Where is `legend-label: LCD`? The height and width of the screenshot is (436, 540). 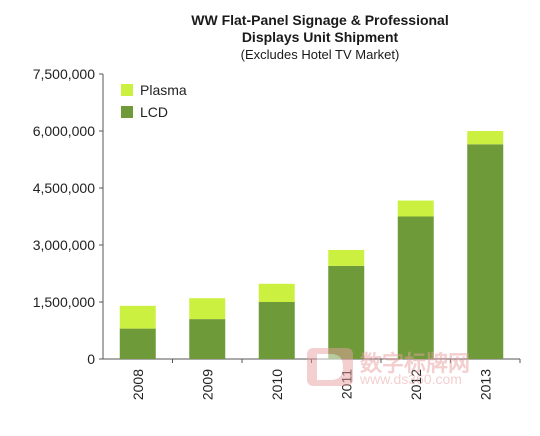
legend-label: LCD is located at coordinates (154, 112).